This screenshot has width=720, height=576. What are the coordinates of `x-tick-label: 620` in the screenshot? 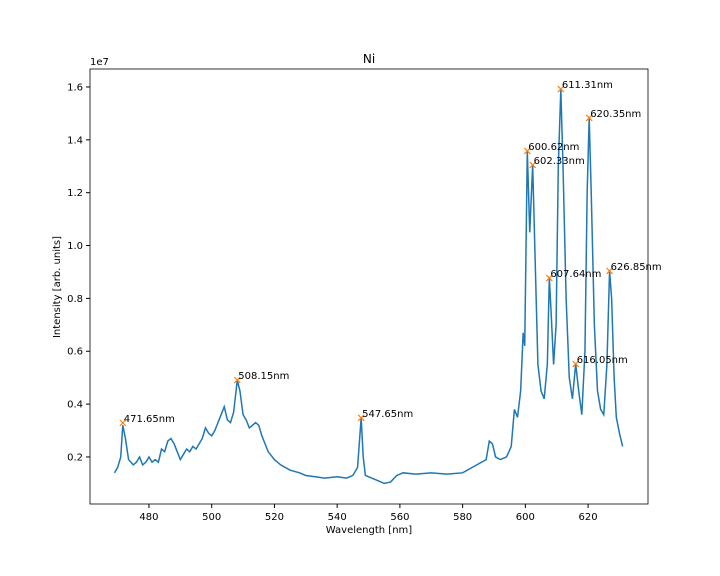 It's located at (588, 517).